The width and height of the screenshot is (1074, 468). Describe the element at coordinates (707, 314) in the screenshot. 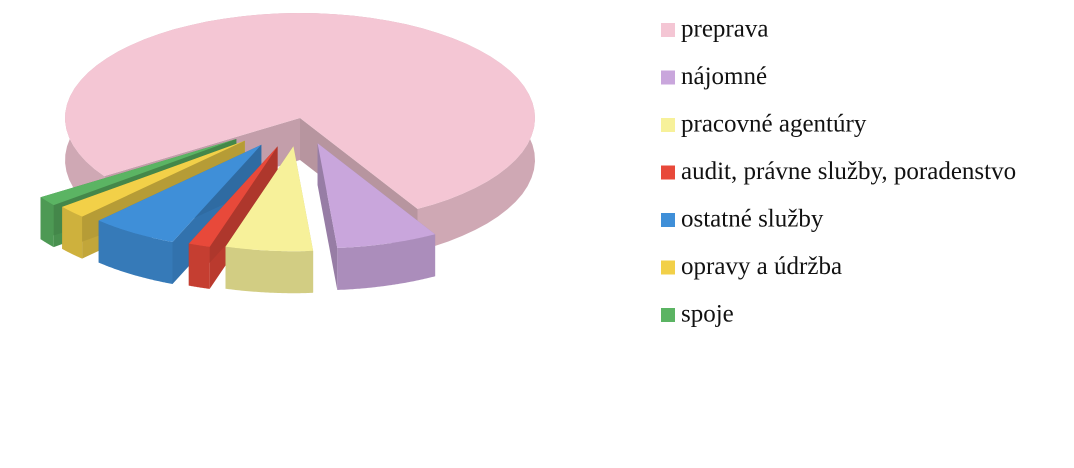

I see `legend-label: spoje` at that location.